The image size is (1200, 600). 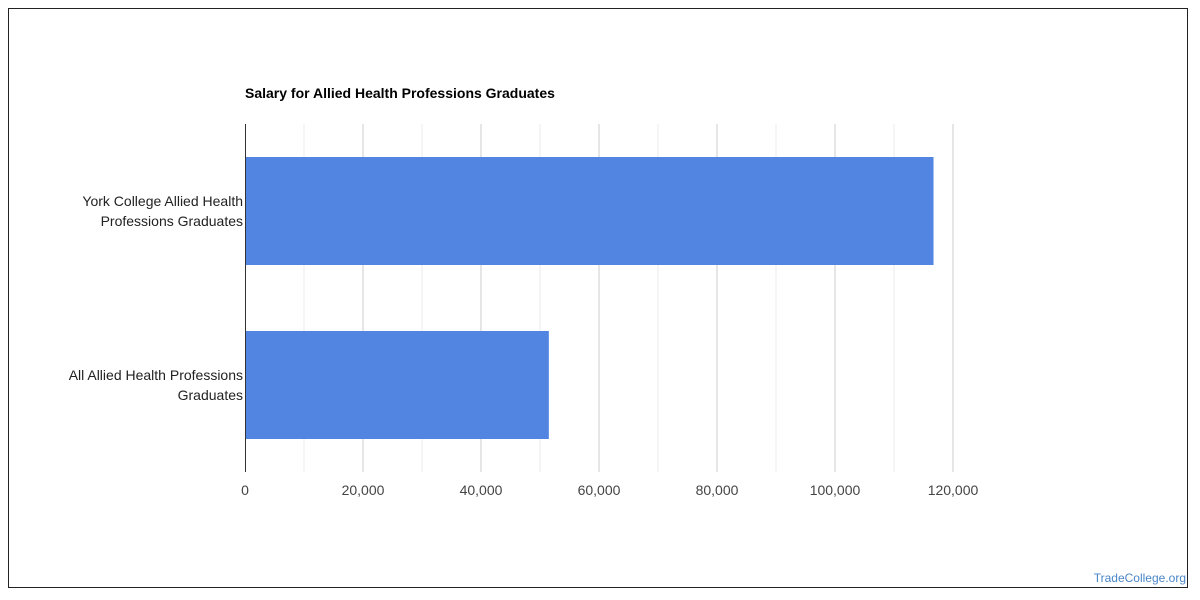 I want to click on x-tick-label: 80,000, so click(x=717, y=490).